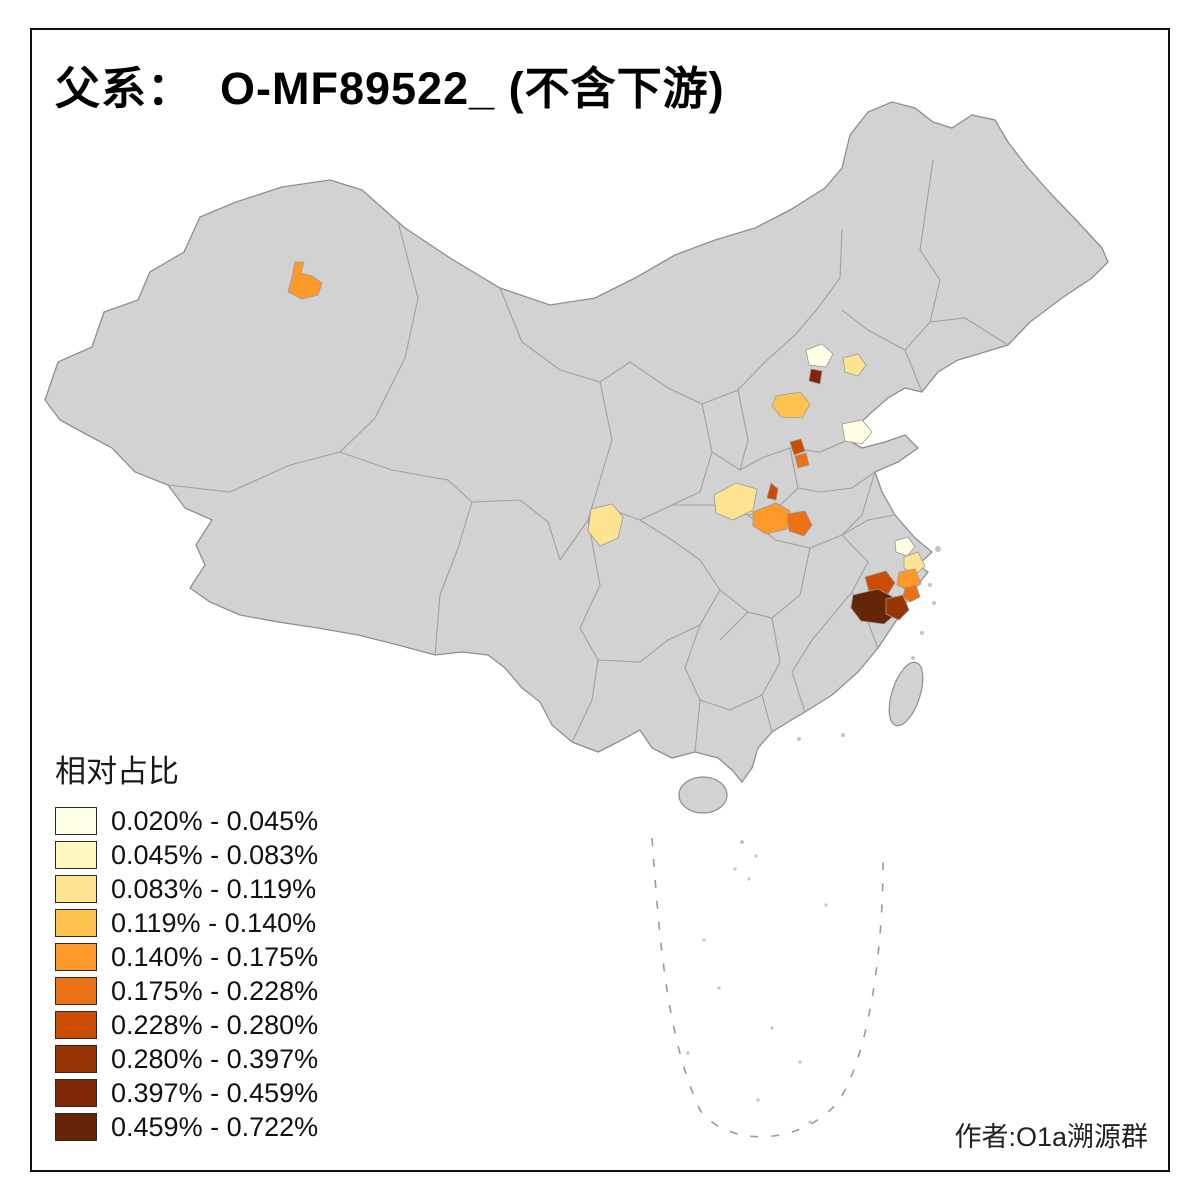 This screenshot has width=1200, height=1200. What do you see at coordinates (905, 546) in the screenshot?
I see `shaded-region-southeast-cream` at bounding box center [905, 546].